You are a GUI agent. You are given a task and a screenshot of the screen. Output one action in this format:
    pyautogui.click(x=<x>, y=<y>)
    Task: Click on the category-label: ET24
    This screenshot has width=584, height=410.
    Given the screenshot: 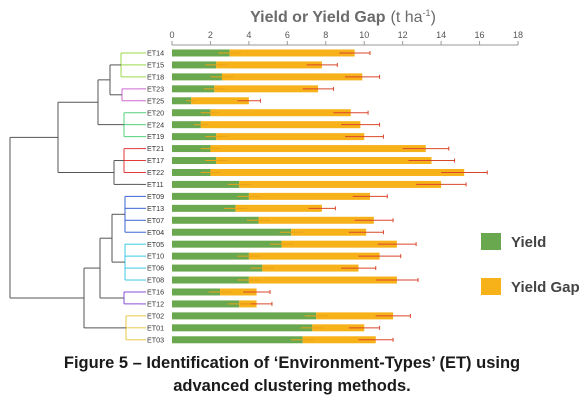 What is the action you would take?
    pyautogui.click(x=155, y=124)
    